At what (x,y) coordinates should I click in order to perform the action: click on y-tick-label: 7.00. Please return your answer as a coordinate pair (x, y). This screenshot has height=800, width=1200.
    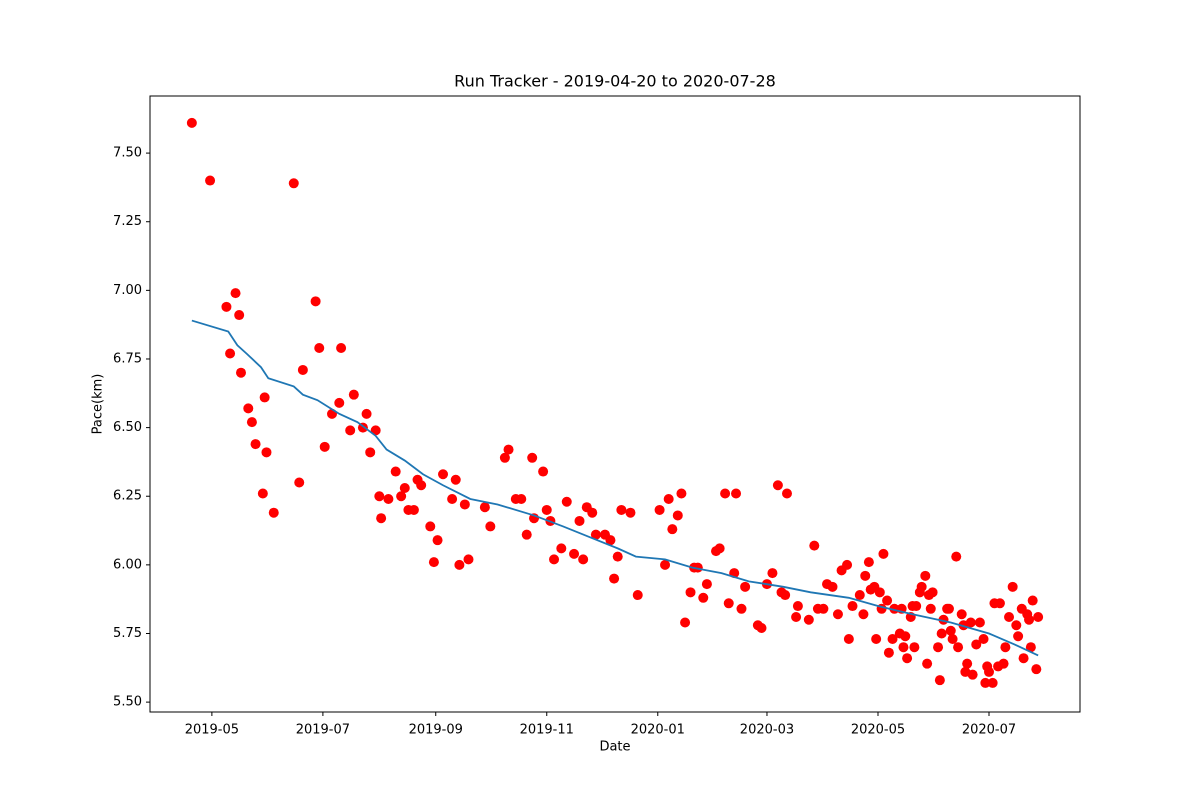
    Looking at the image, I should click on (127, 290).